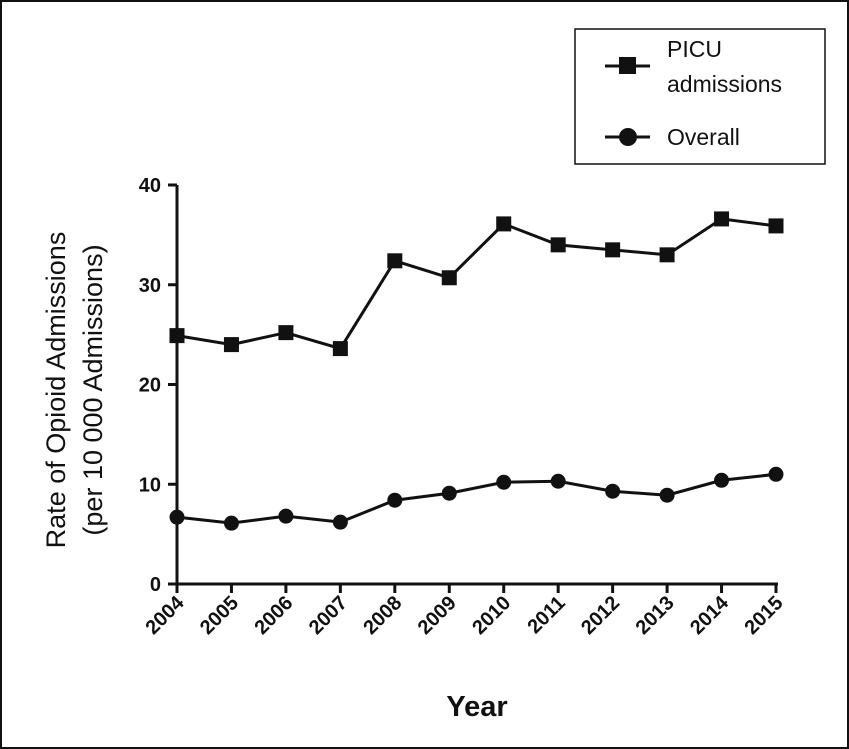  I want to click on x-tick-label: 2005, so click(219, 615).